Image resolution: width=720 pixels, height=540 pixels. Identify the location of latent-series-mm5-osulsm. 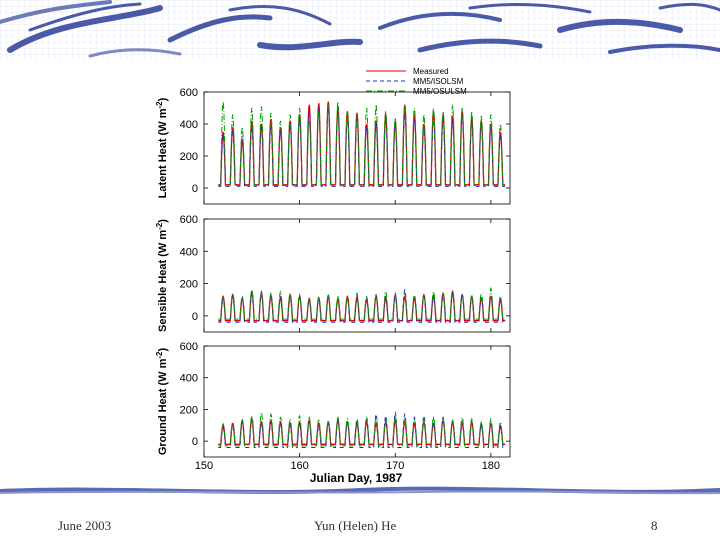
(362, 144).